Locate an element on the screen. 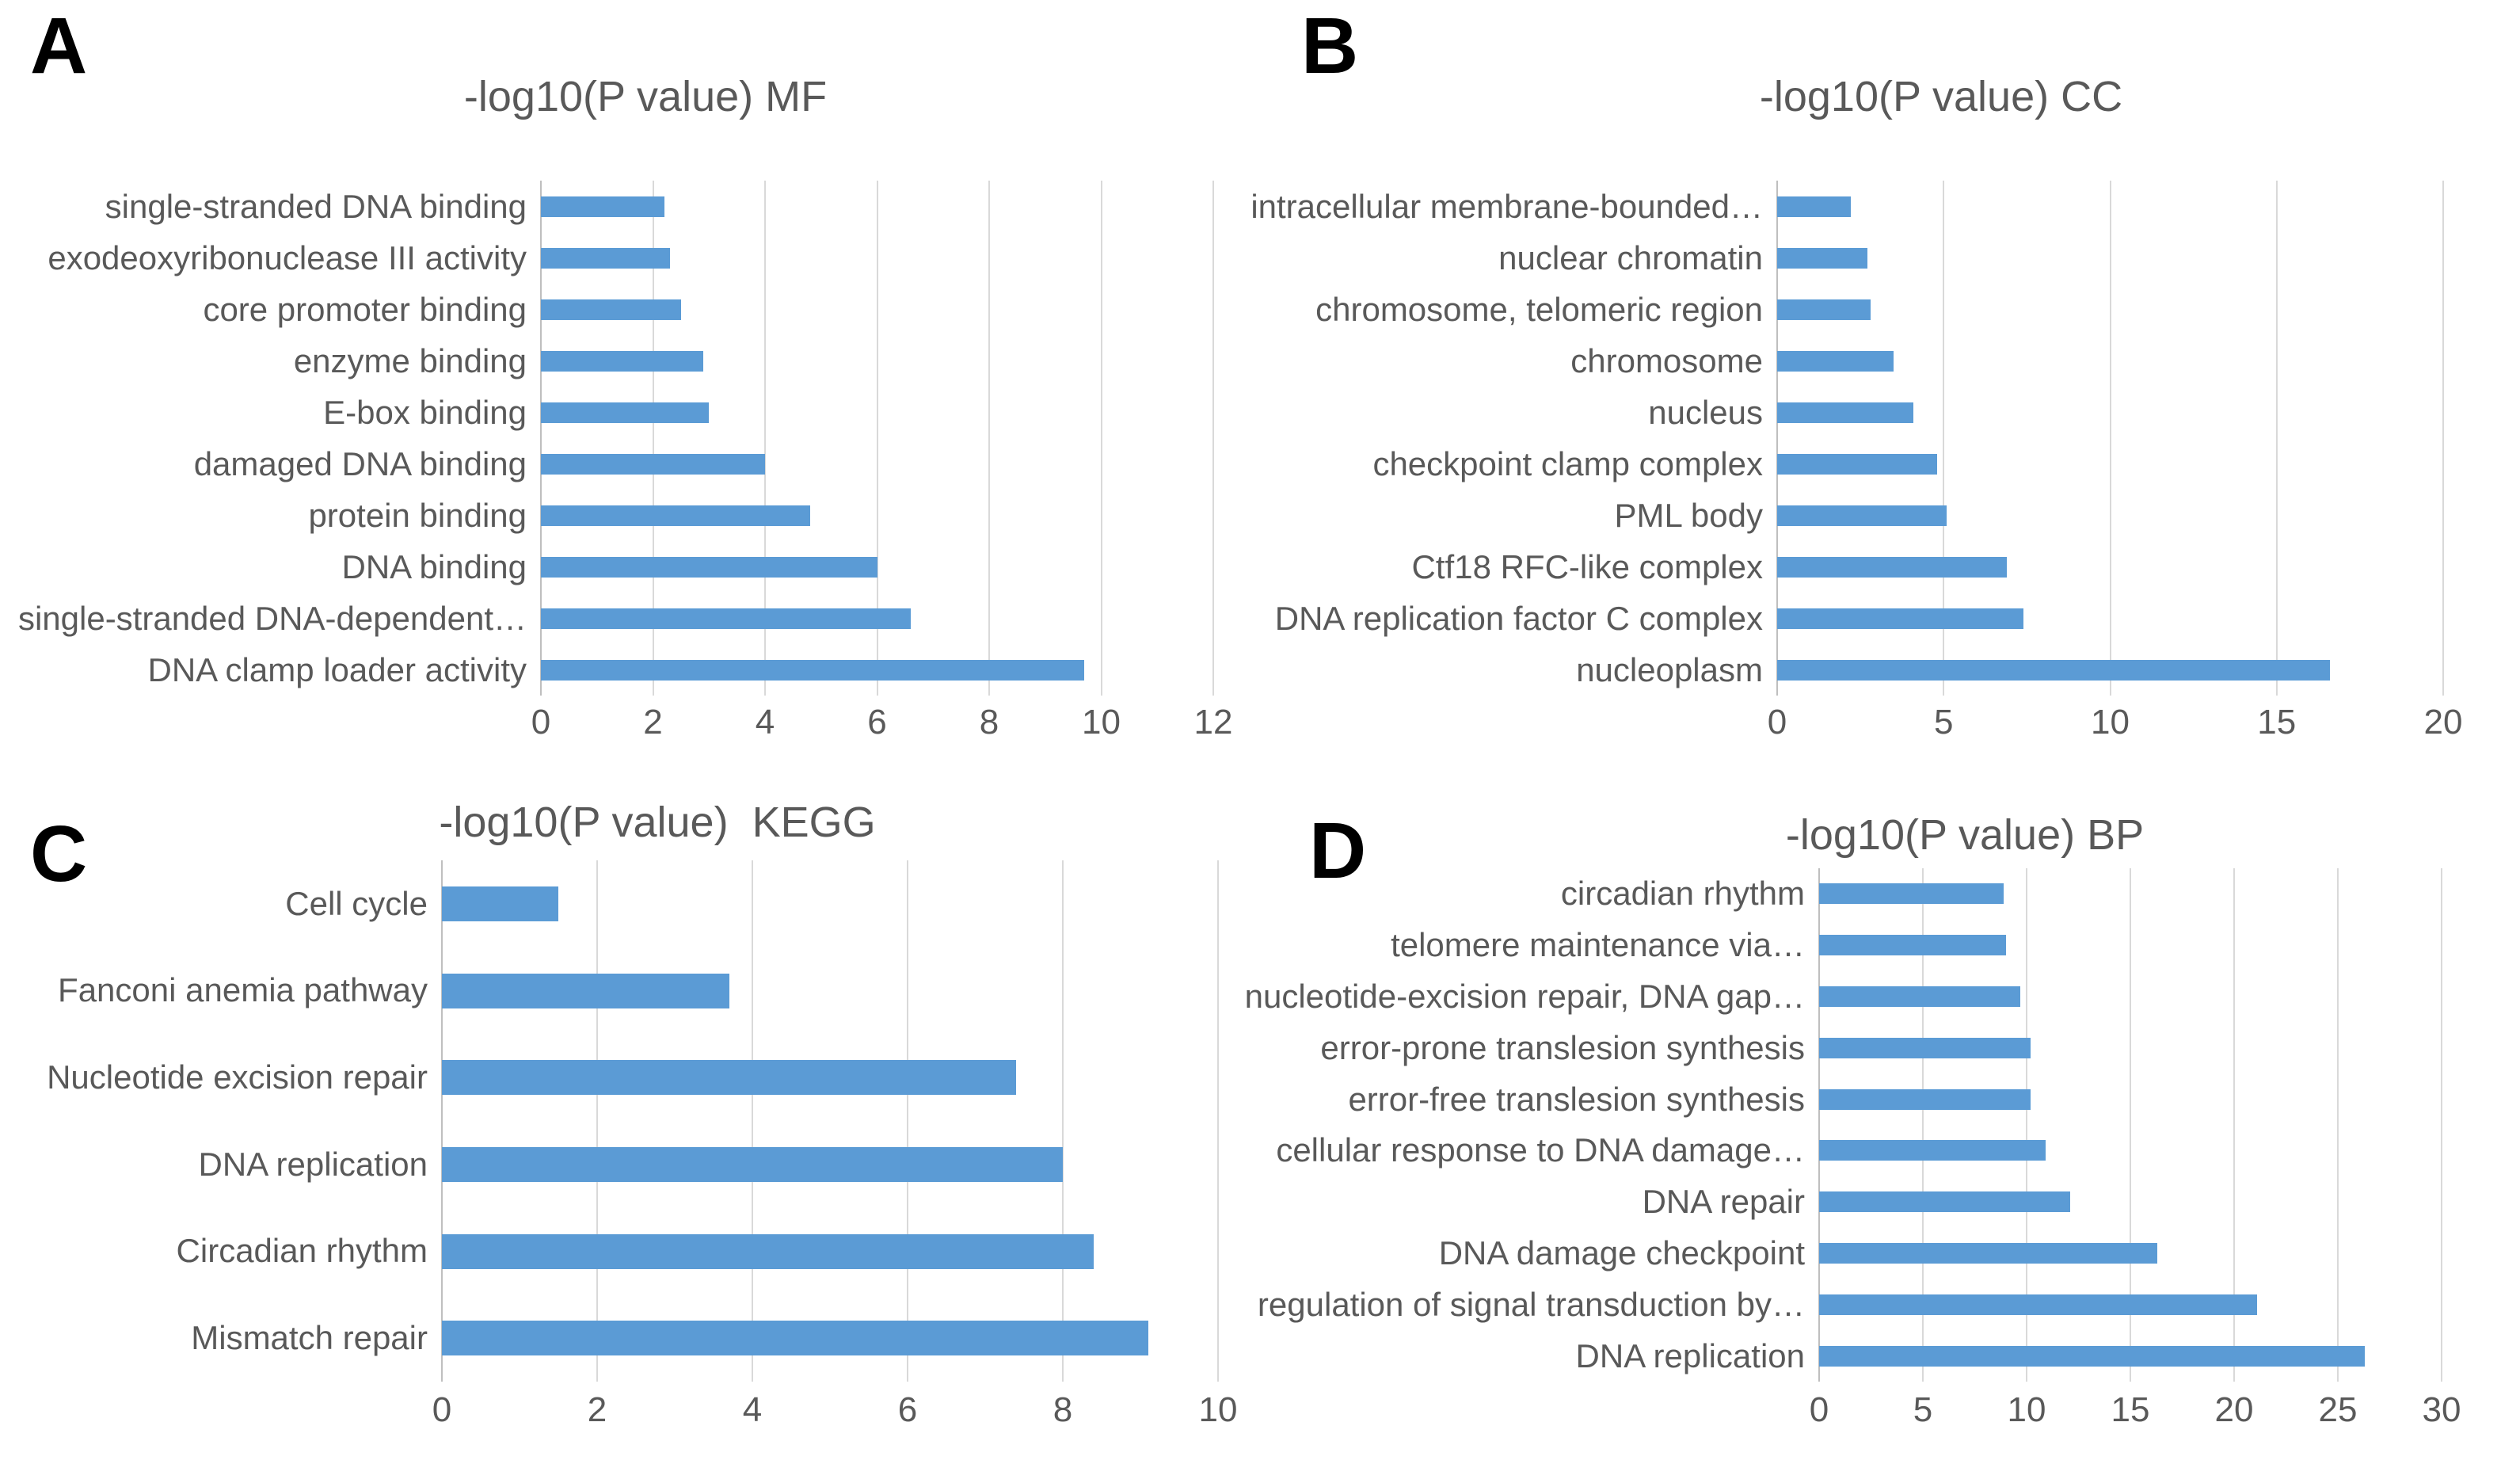  x-tick-label: 25 is located at coordinates (2338, 1410).